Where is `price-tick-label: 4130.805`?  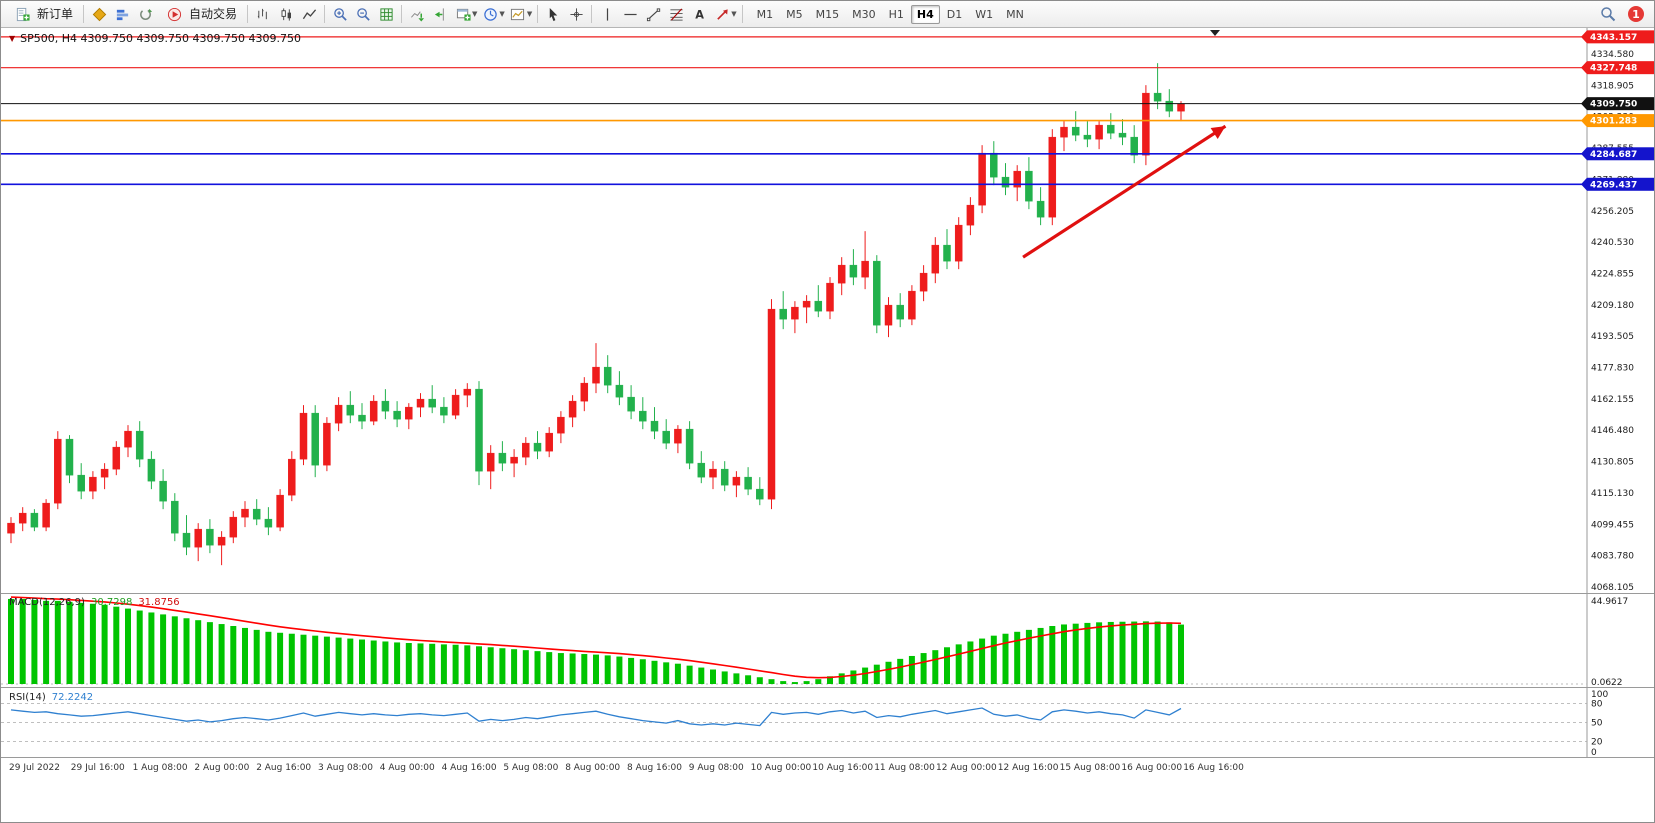 price-tick-label: 4130.805 is located at coordinates (1612, 463).